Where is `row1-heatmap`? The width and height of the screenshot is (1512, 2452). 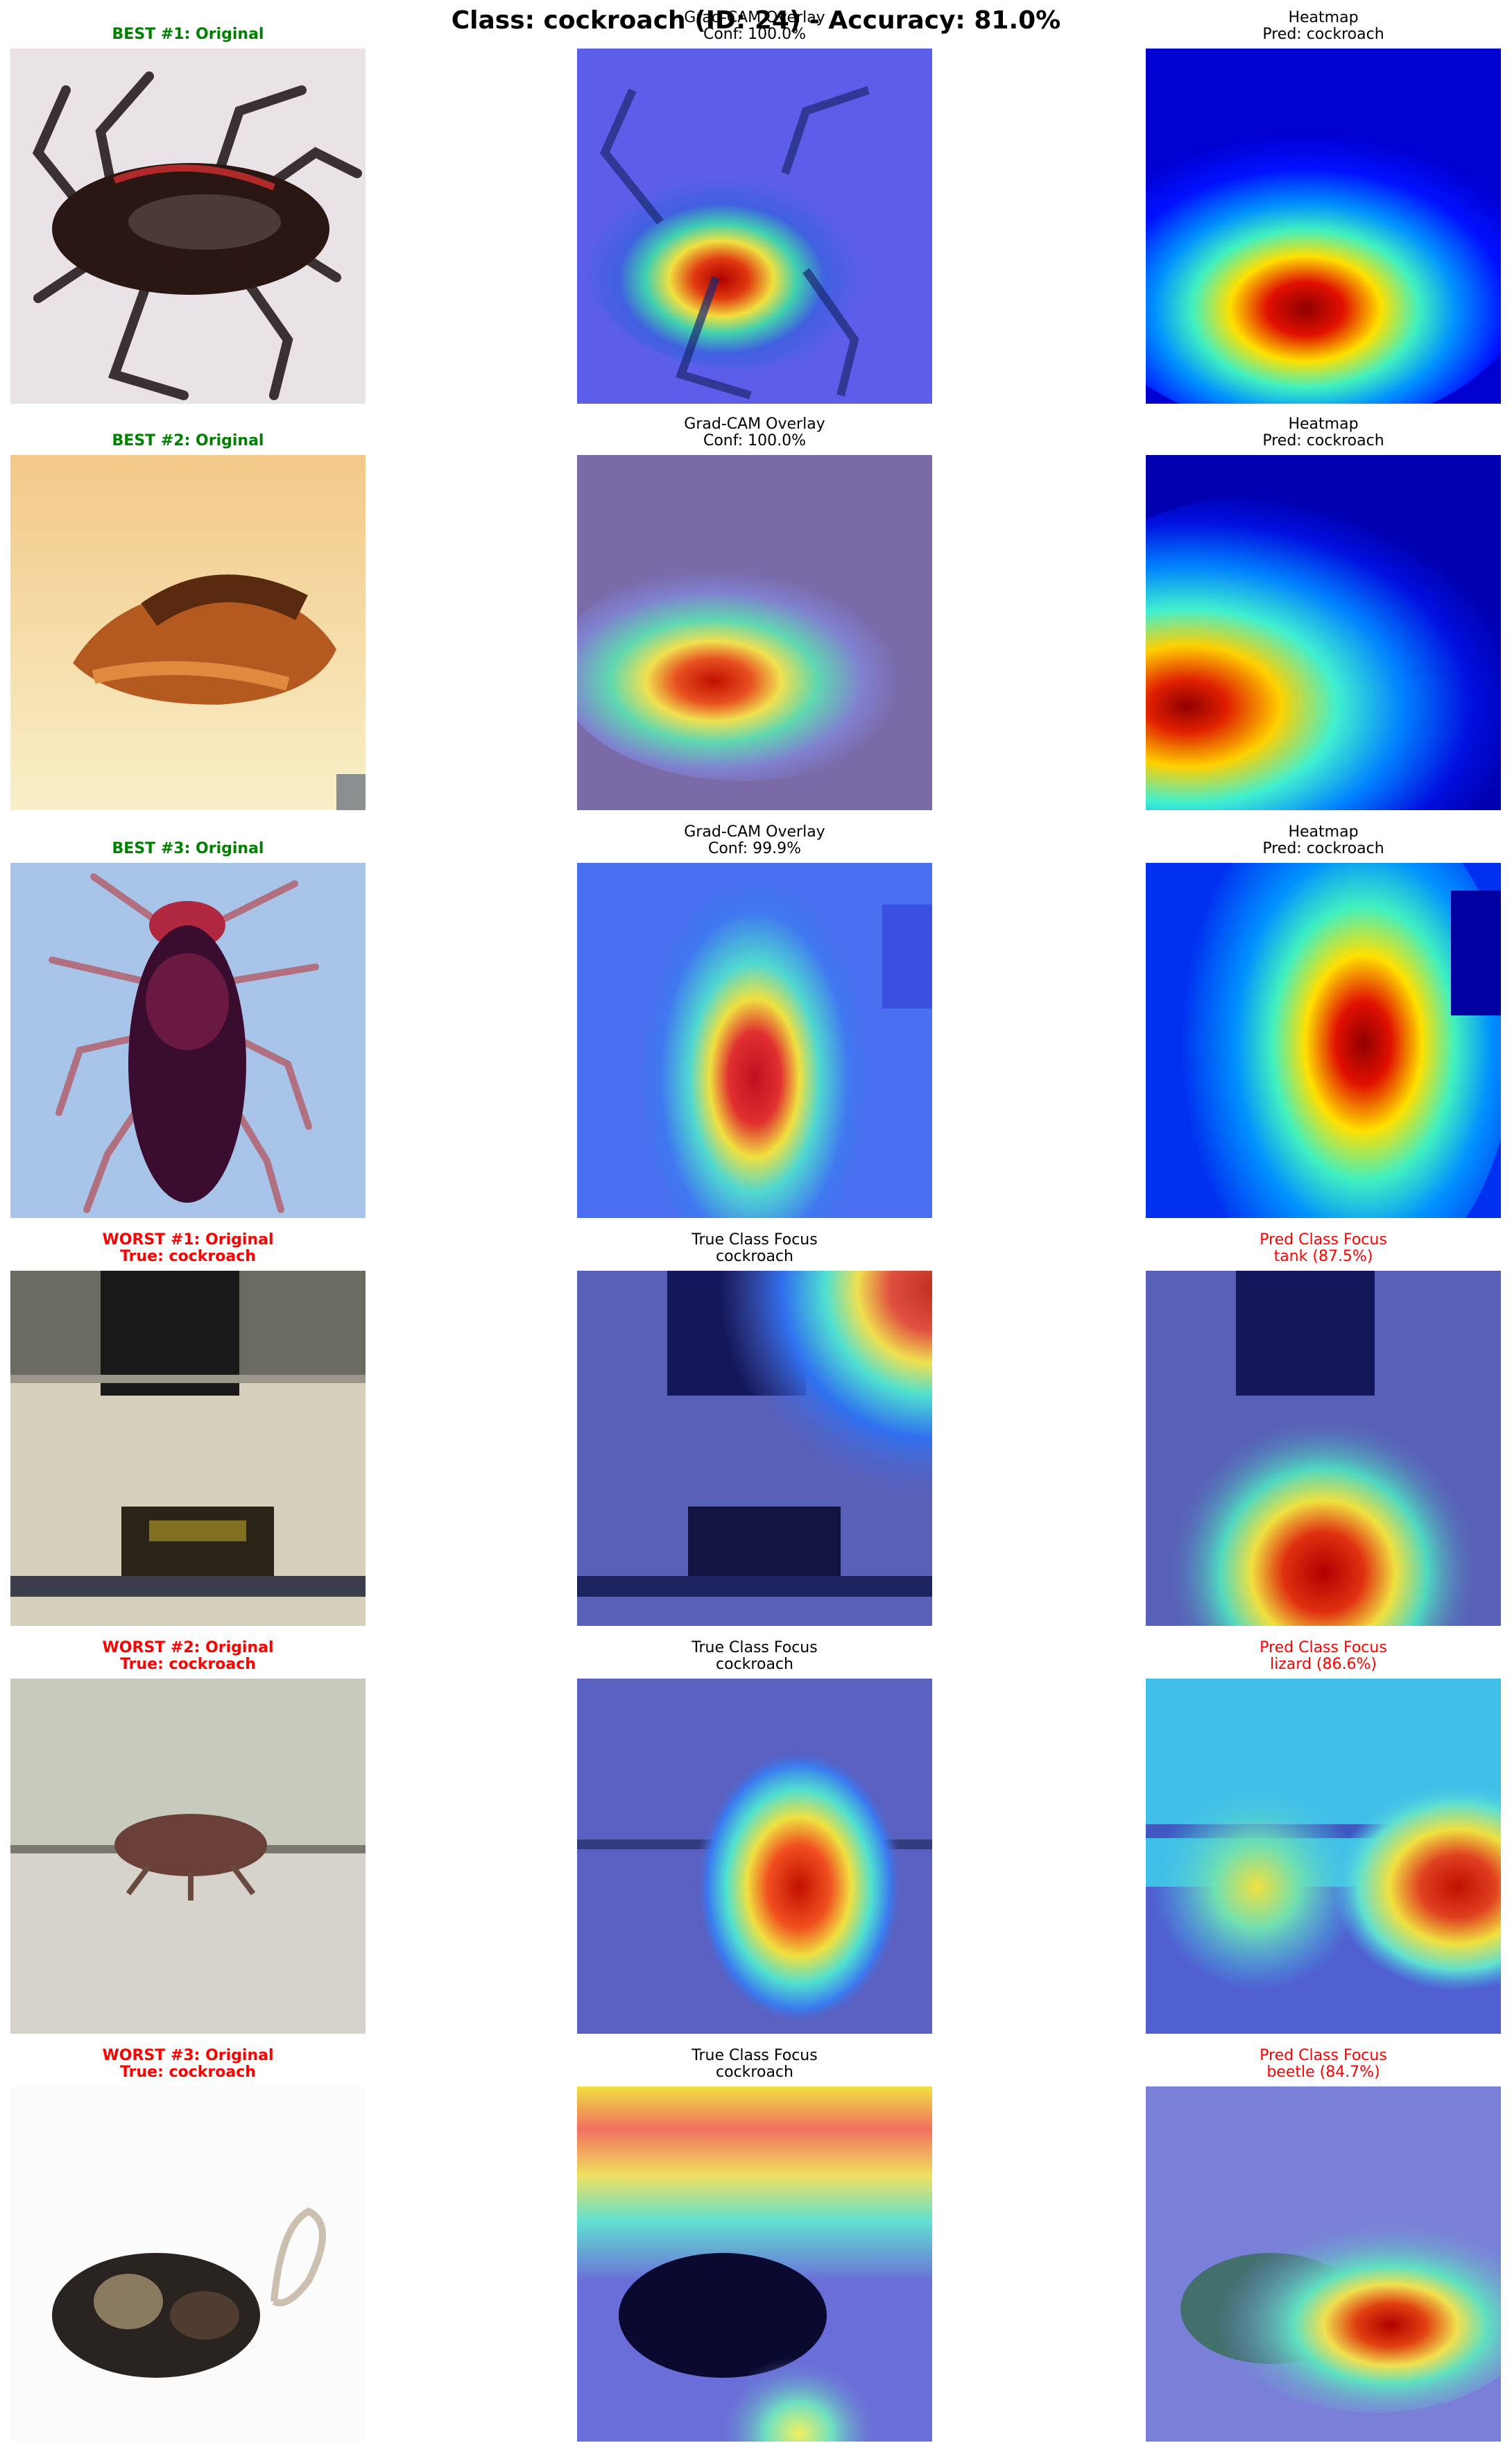 row1-heatmap is located at coordinates (1323, 226).